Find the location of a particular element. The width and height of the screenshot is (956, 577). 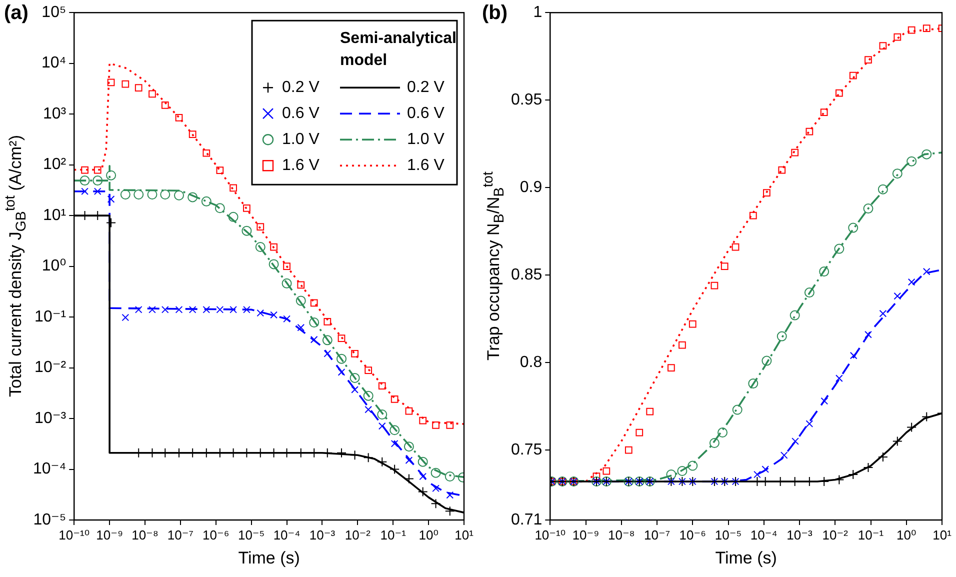

y-tick-label: 10⁻² is located at coordinates (50, 367).